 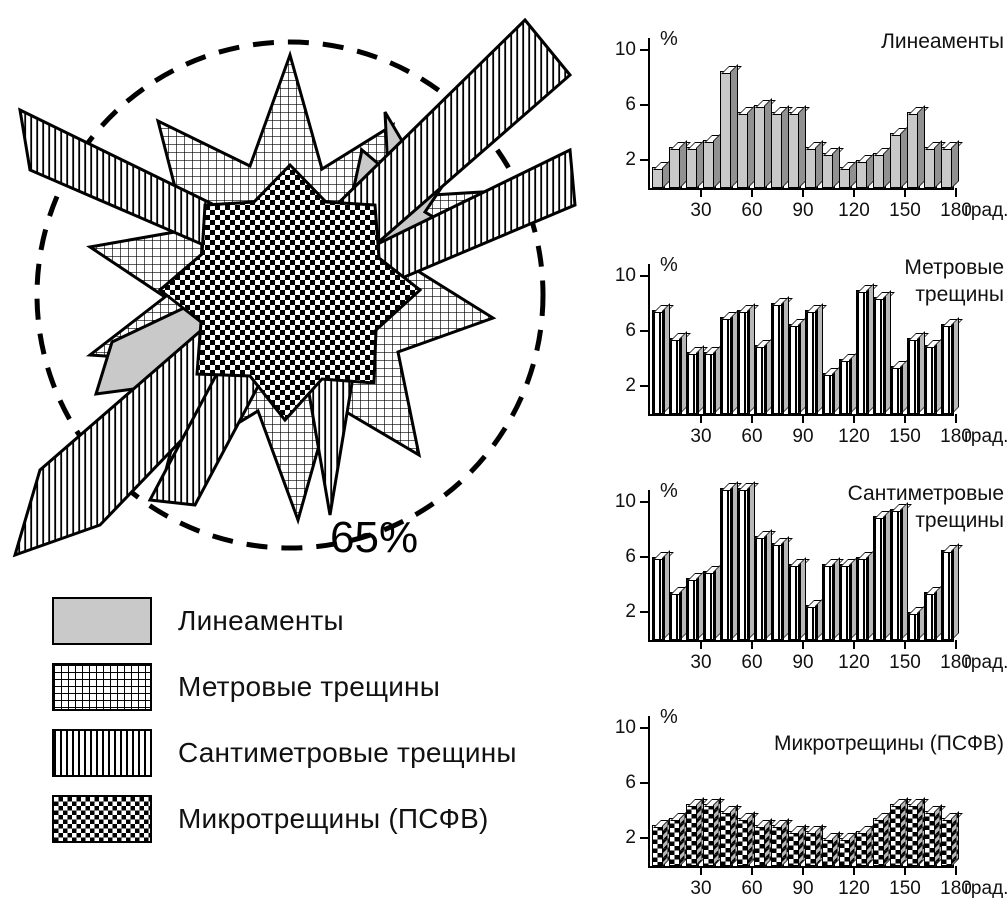 What do you see at coordinates (986, 662) in the screenshot?
I see `x-axis-unit-label: град.` at bounding box center [986, 662].